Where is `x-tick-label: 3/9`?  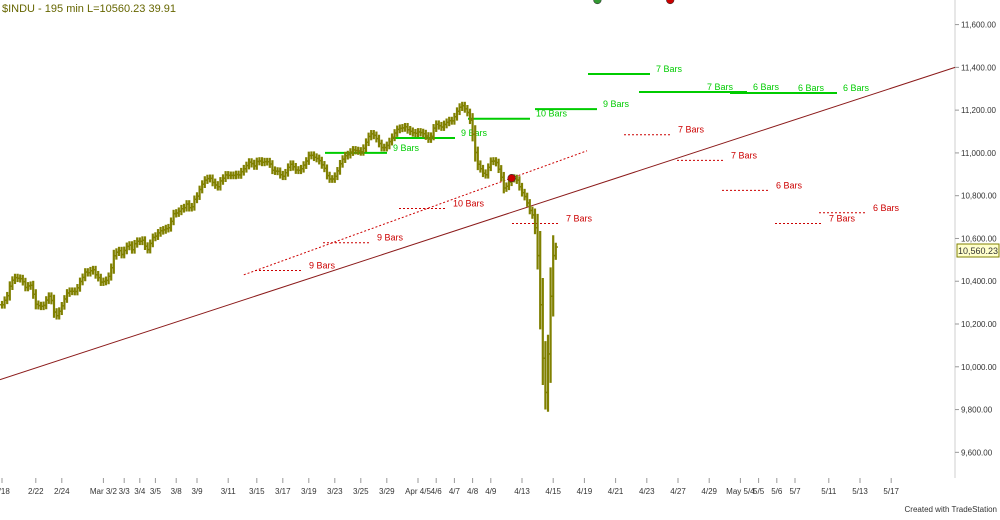
x-tick-label: 3/9 is located at coordinates (197, 491).